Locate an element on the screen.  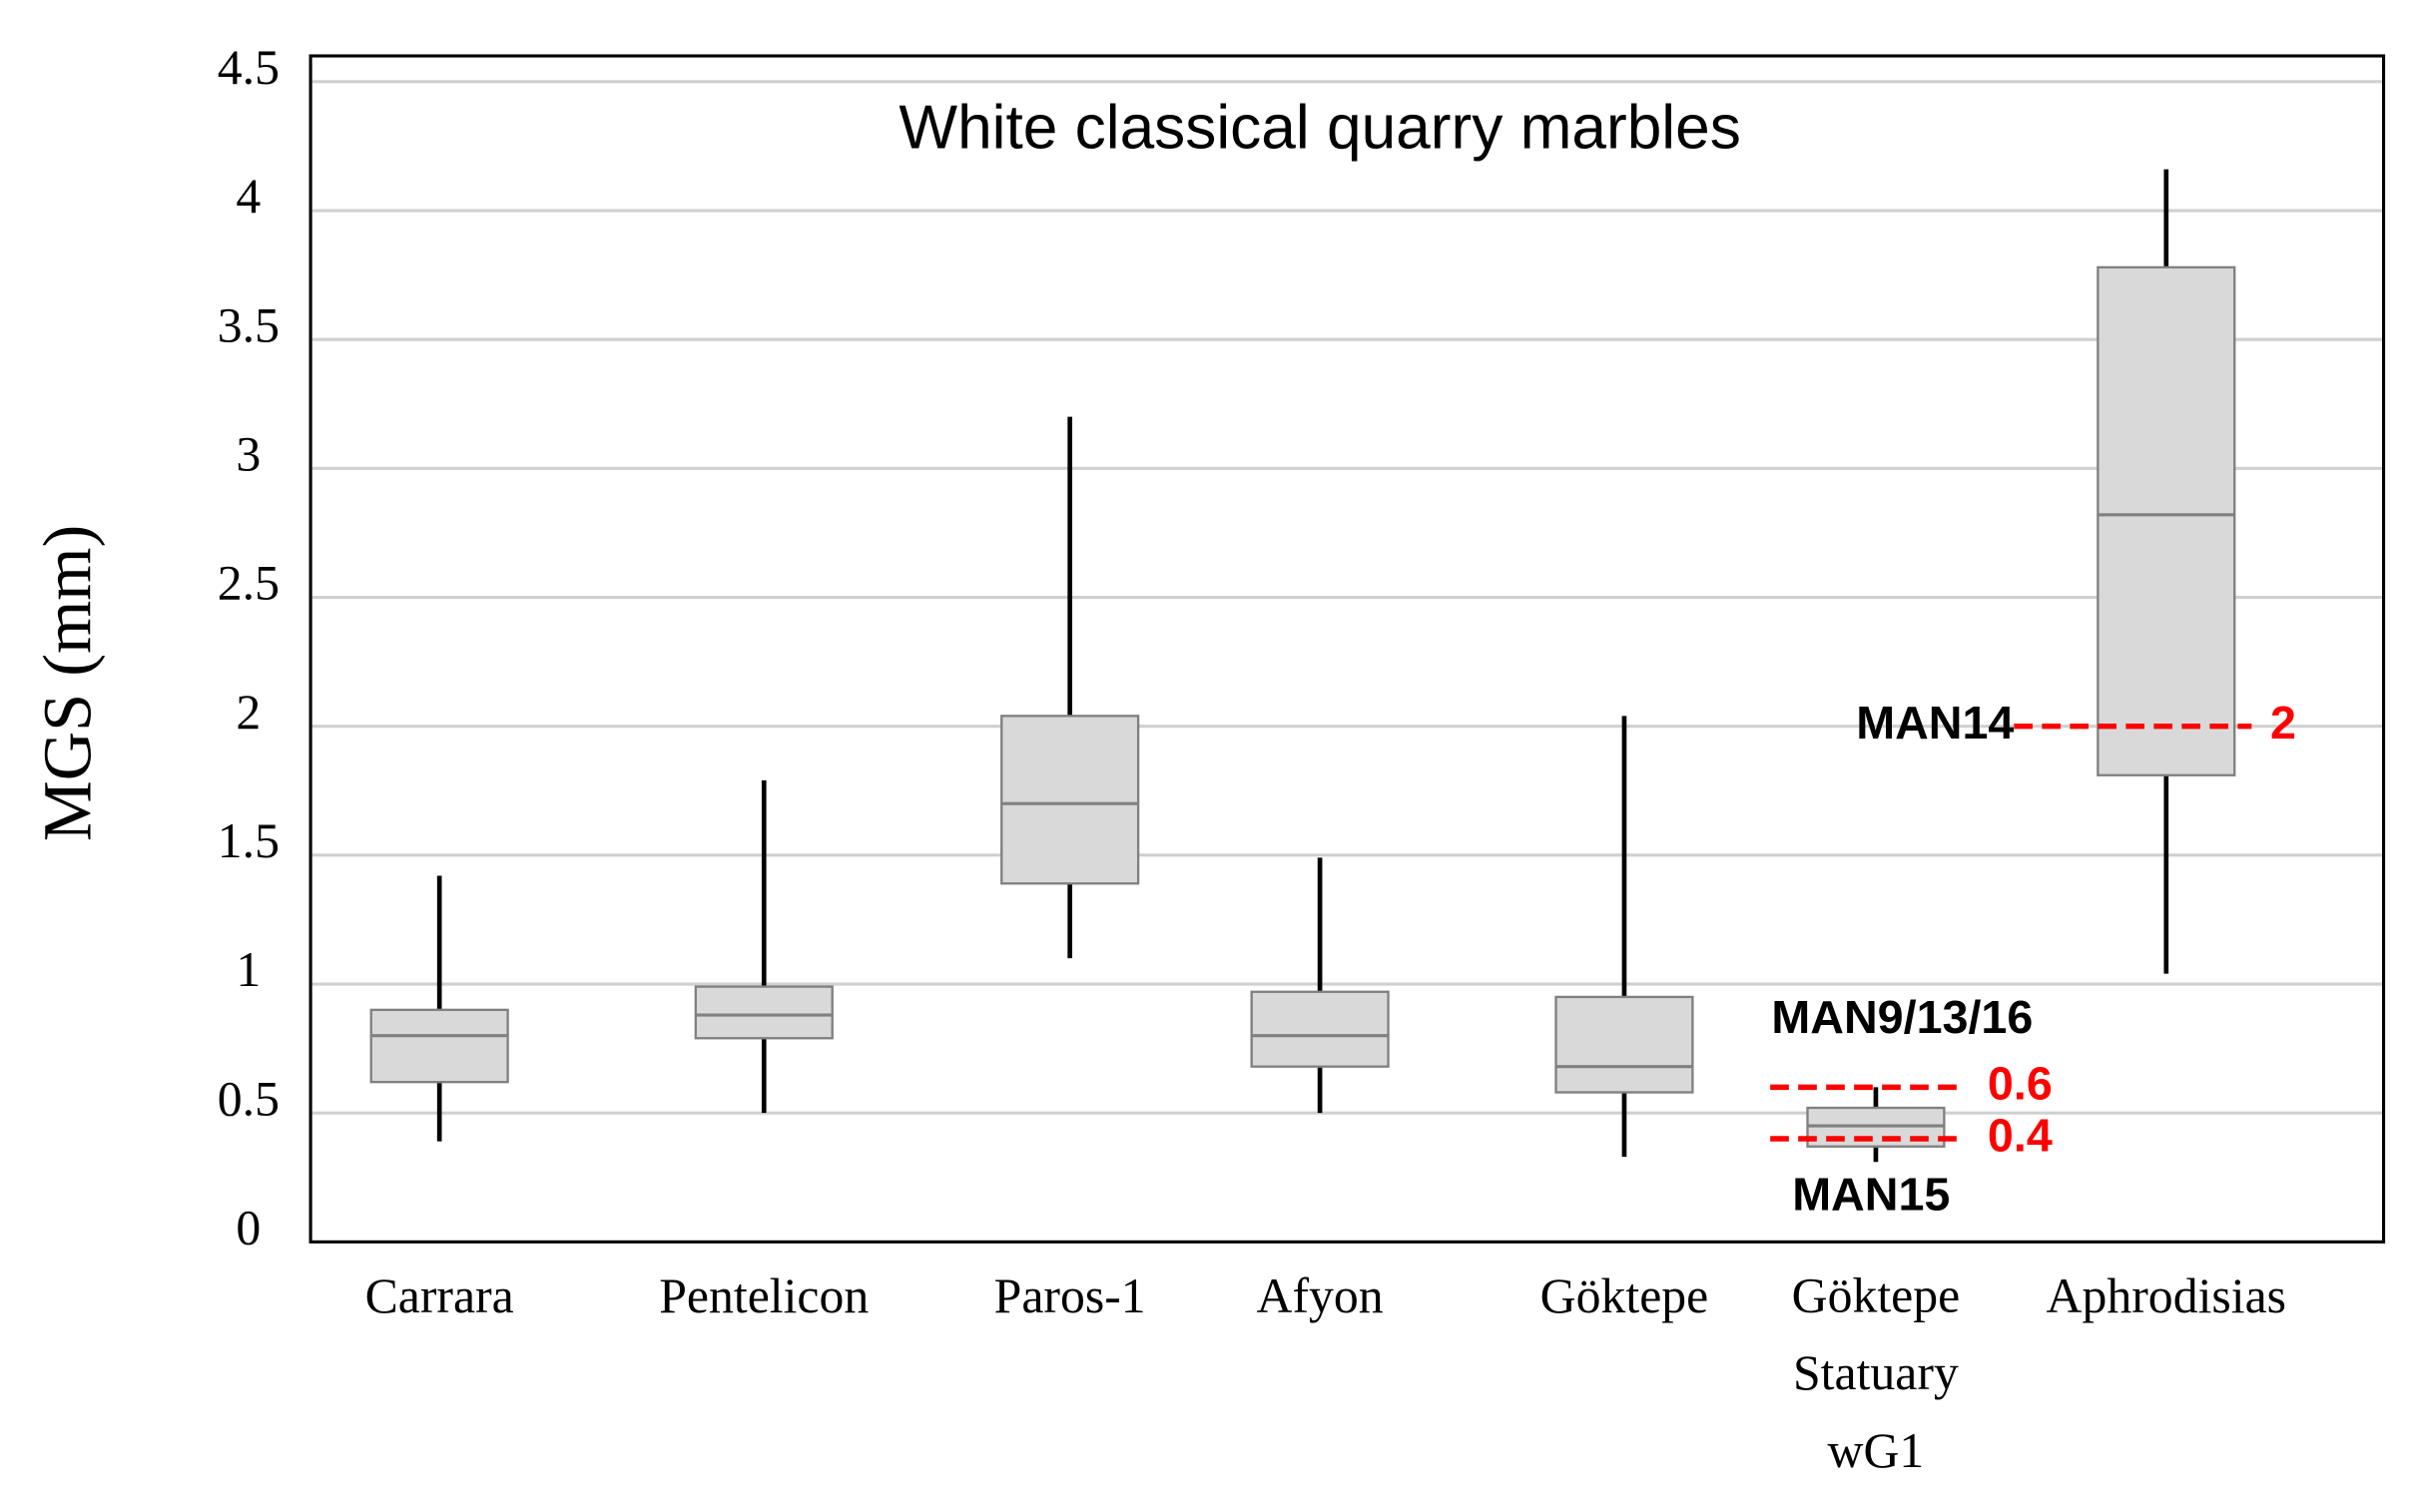
y-tick-label: 4 is located at coordinates (248, 196).